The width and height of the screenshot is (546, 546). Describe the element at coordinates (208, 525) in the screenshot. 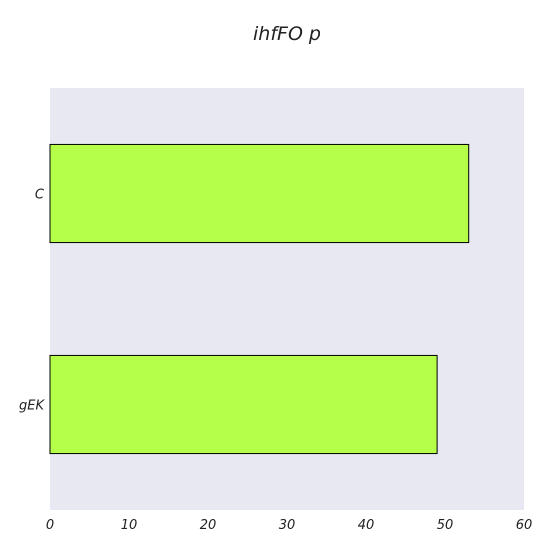

I see `x-tick-label: 20` at that location.